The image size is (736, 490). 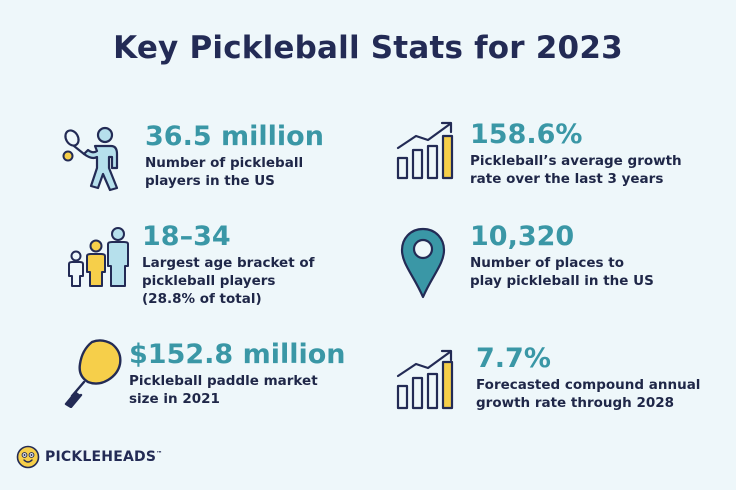 I want to click on stat-value: 158.6%, so click(x=526, y=134).